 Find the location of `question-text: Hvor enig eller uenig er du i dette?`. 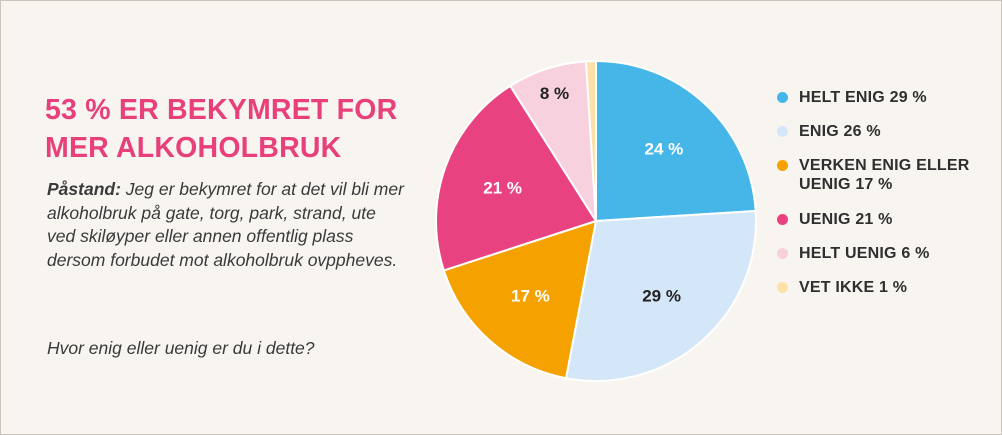

question-text: Hvor enig eller uenig er du i dette? is located at coordinates (181, 348).